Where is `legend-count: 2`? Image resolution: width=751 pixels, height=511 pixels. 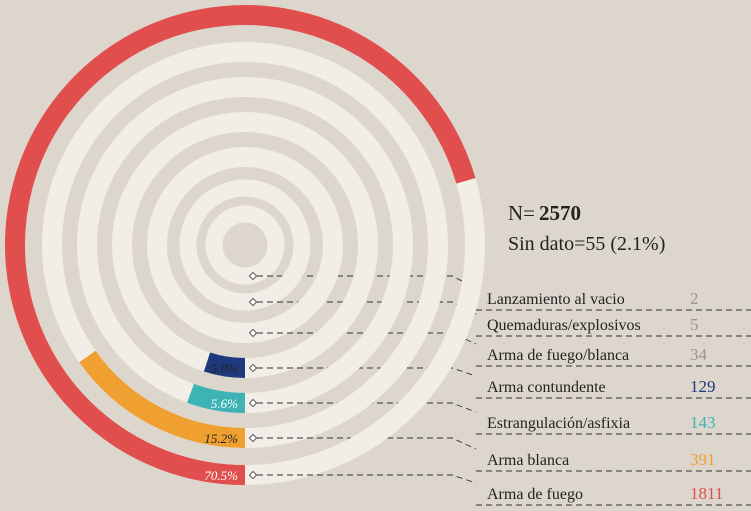
legend-count: 2 is located at coordinates (694, 298).